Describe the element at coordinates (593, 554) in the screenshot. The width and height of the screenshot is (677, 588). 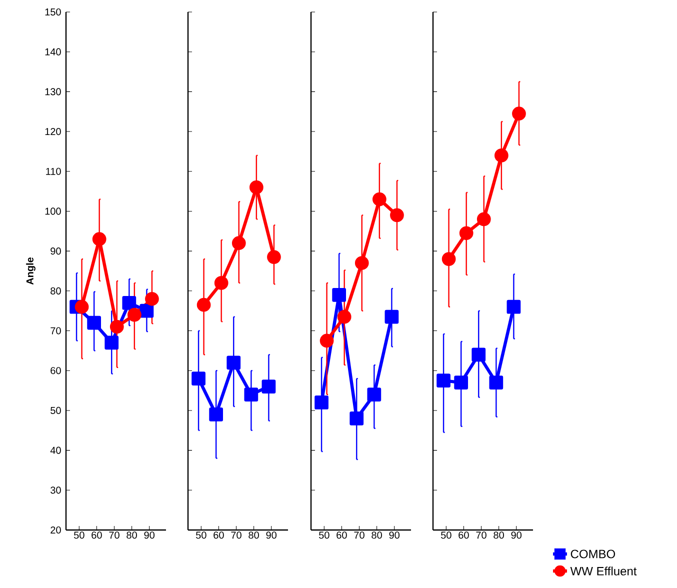
I see `legend-label: COMBO` at that location.